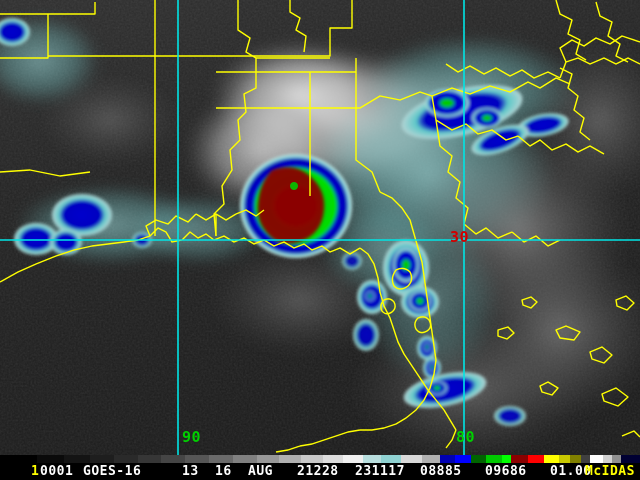 The height and width of the screenshot is (480, 640). What do you see at coordinates (260, 471) in the screenshot?
I see `status-month: AUG` at bounding box center [260, 471].